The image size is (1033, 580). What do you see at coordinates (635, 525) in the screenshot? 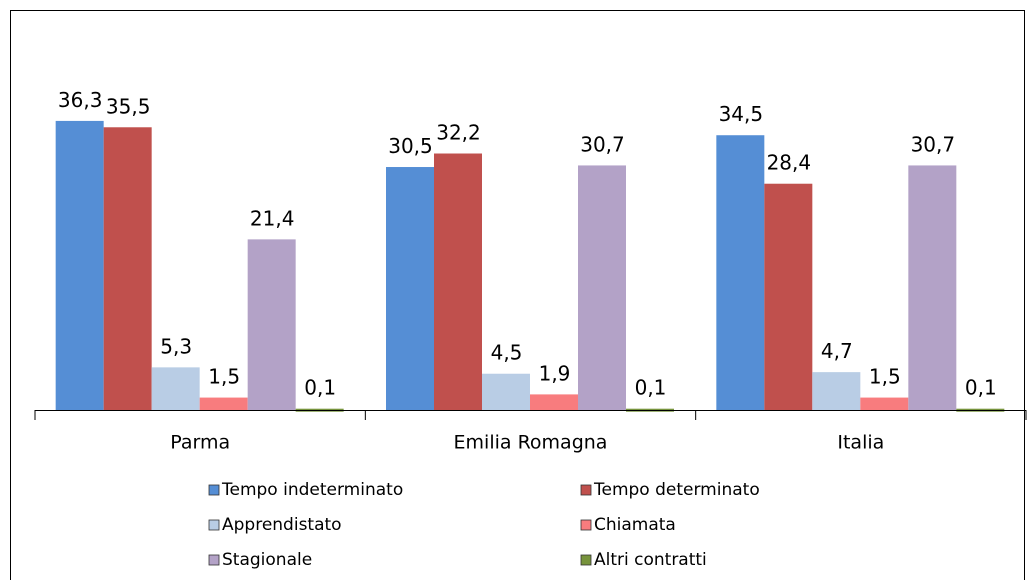
I see `legend-label: Chiamata` at bounding box center [635, 525].